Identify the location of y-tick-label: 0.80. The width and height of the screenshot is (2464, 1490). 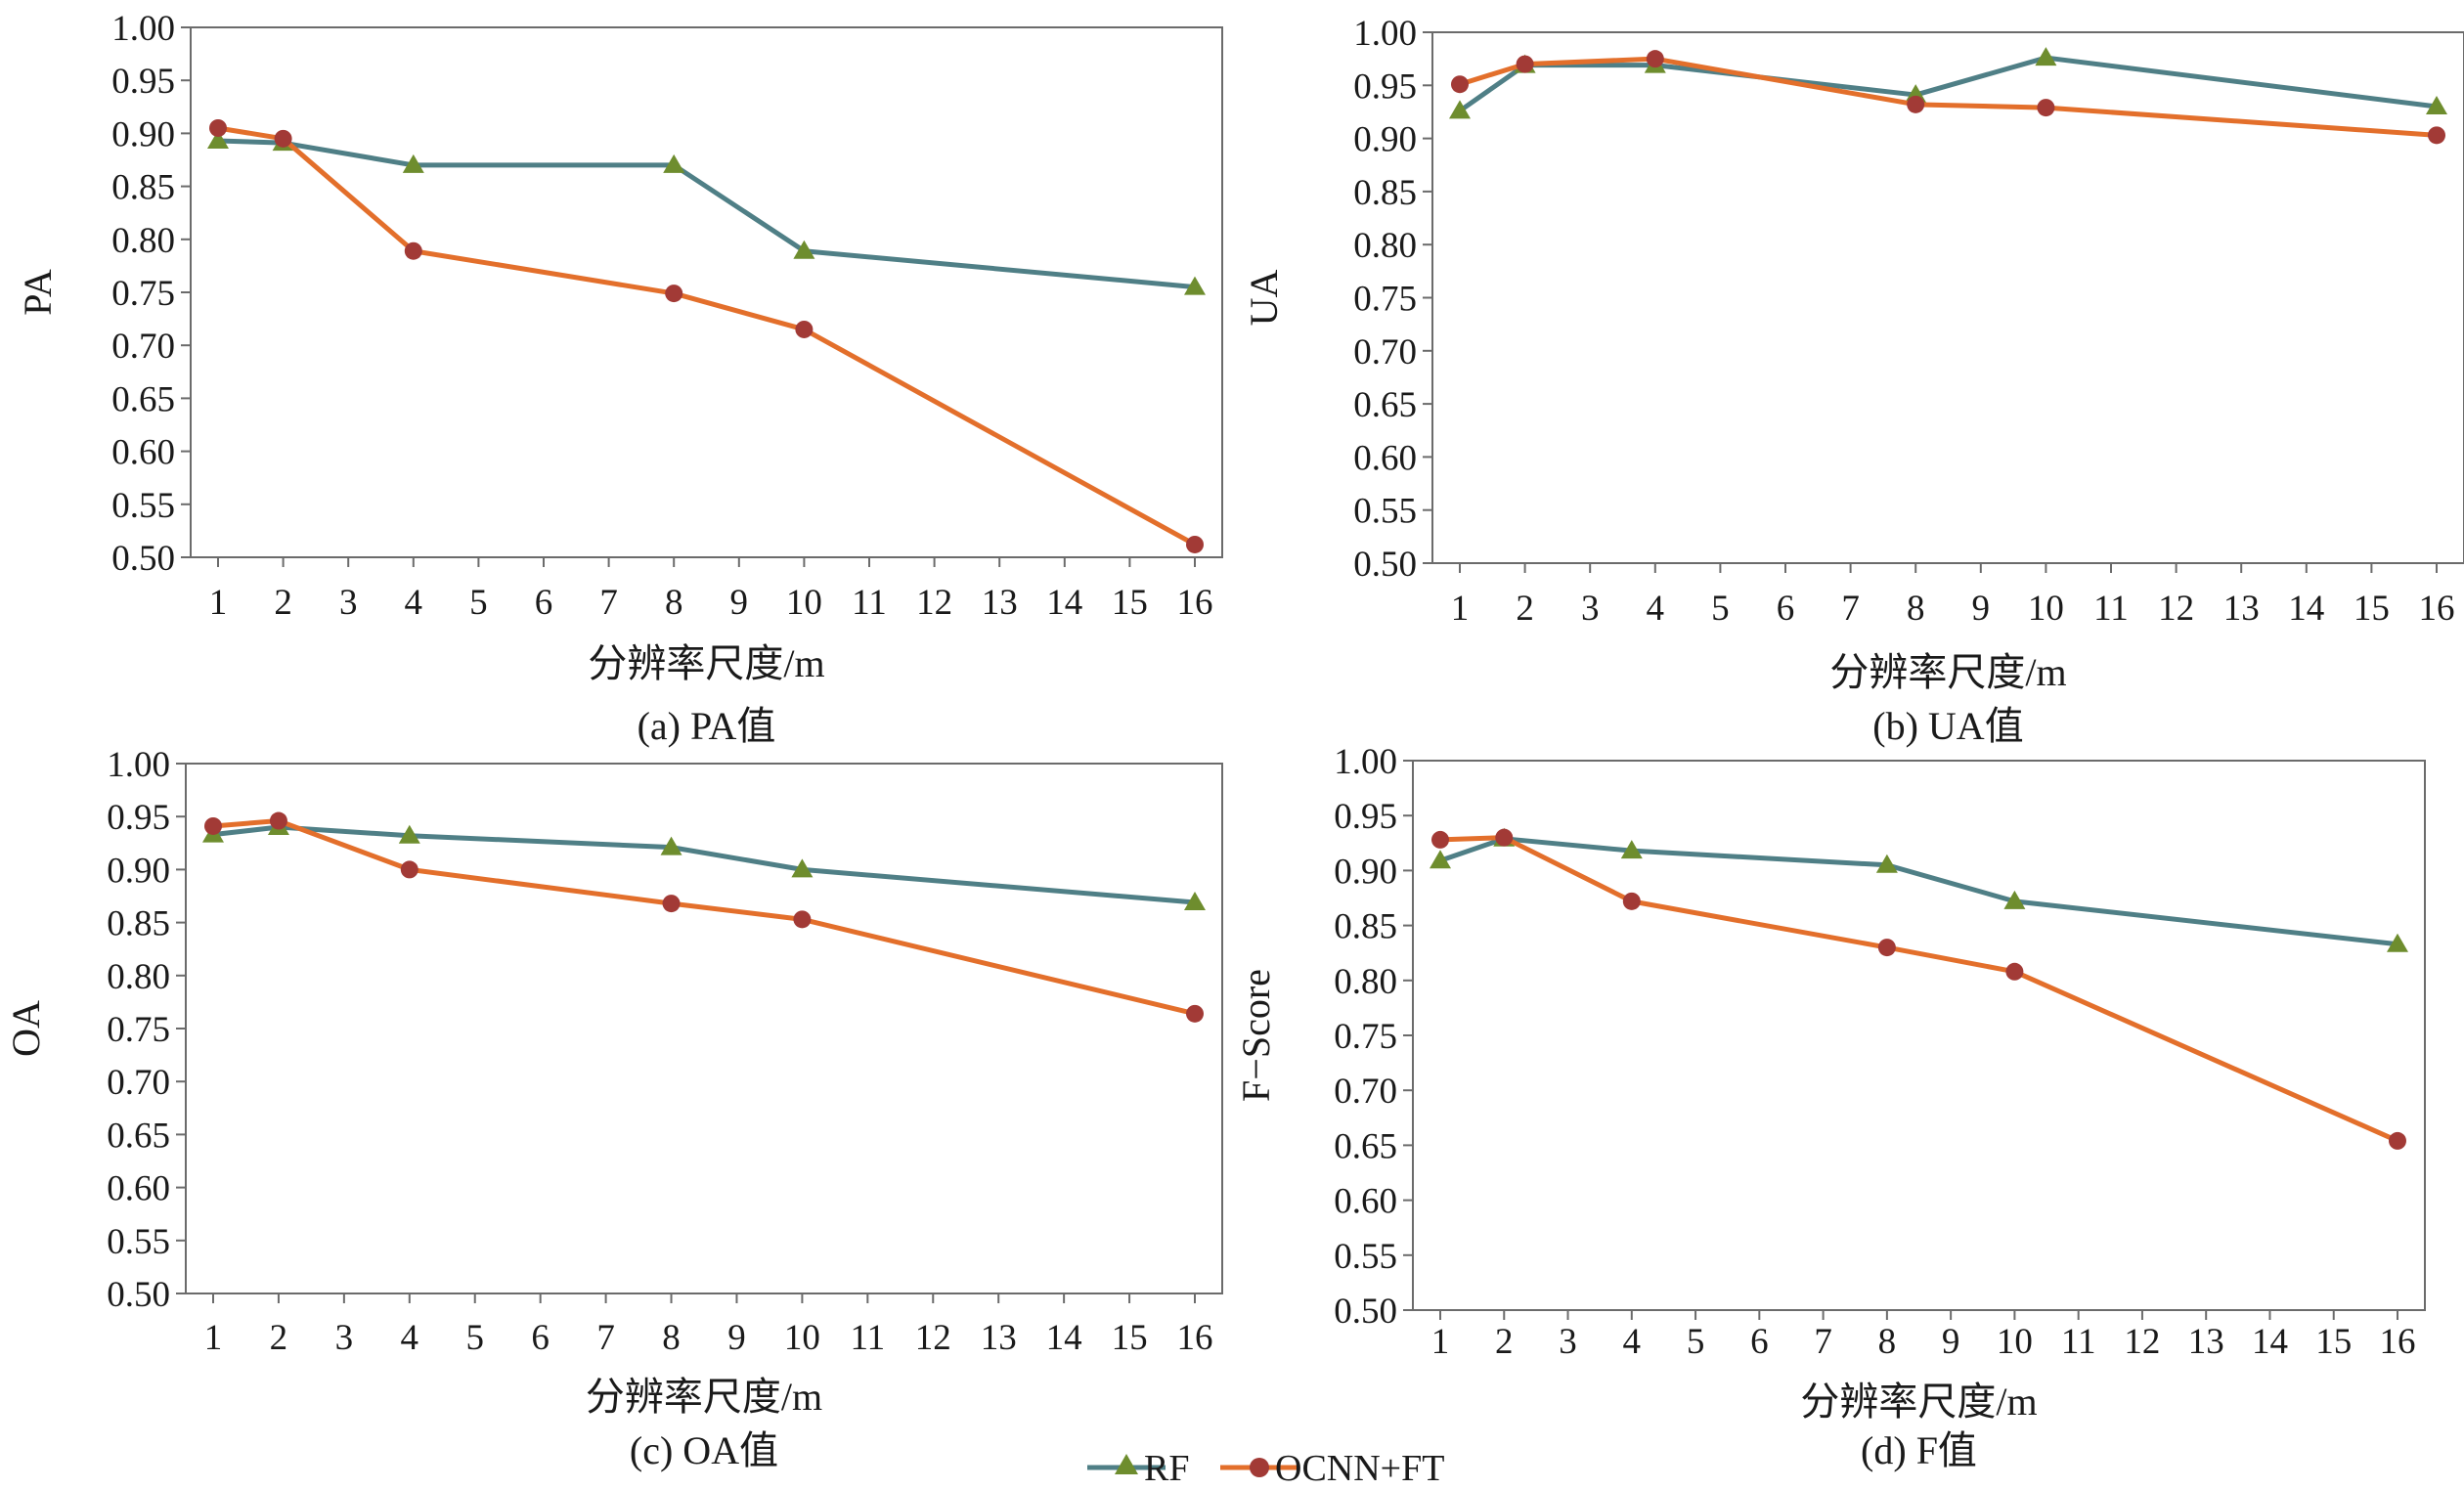
(1365, 982).